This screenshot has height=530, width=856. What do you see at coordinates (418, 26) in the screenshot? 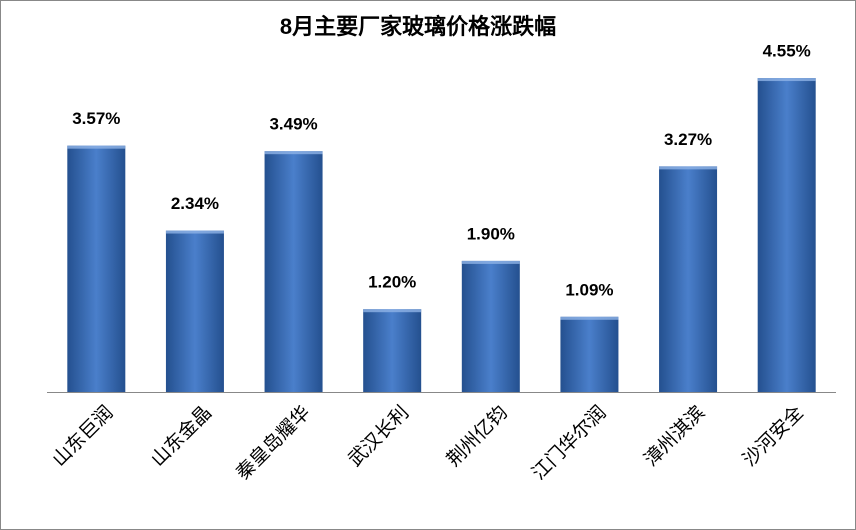
I see `chart-title: 8月主要厂家玻璃价格涨跌幅` at bounding box center [418, 26].